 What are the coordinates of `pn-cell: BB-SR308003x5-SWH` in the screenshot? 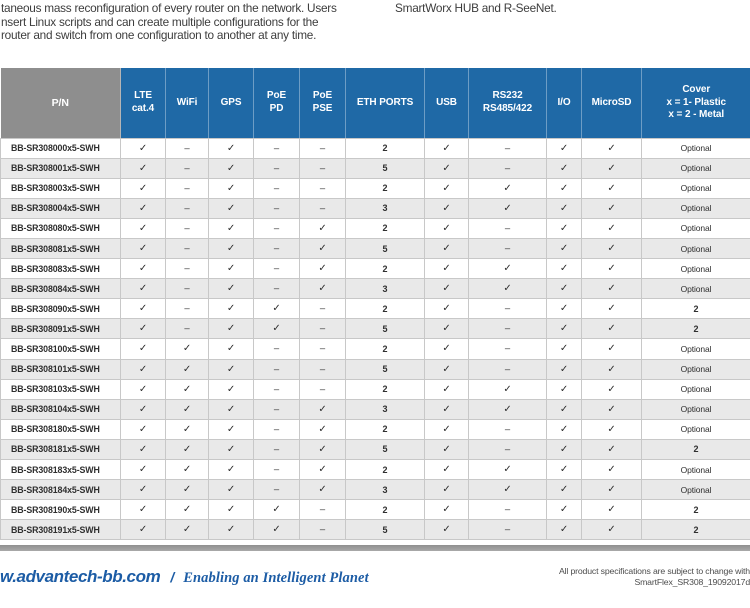 It's located at (60, 188).